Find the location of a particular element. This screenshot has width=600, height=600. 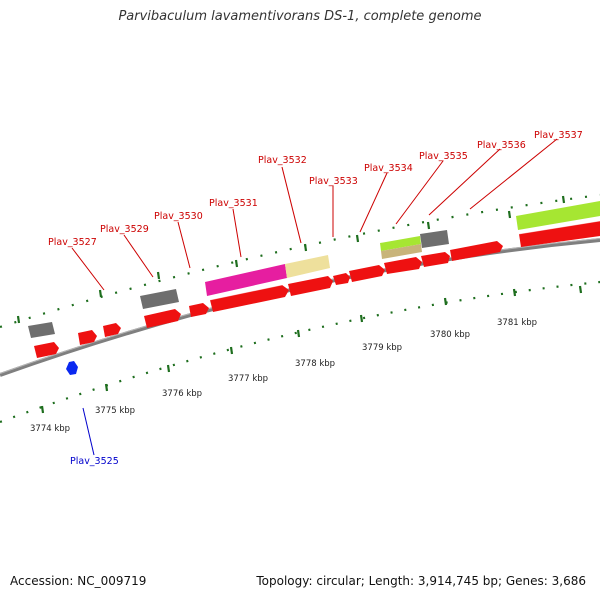

scale-label: 3775 kbp is located at coordinates (115, 411).